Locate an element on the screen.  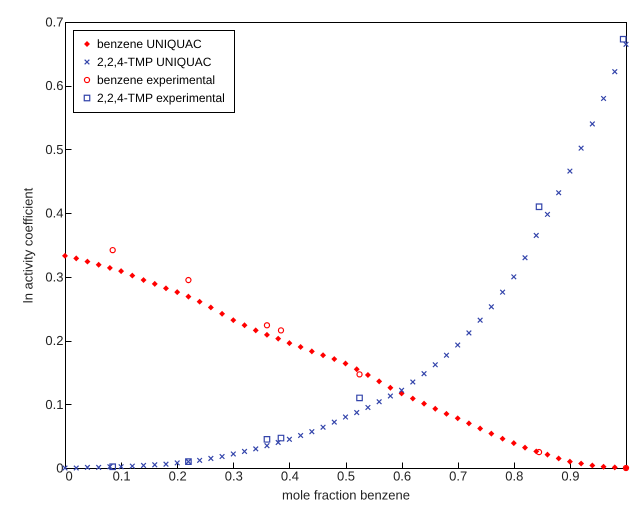
legend-label: benzene UNIQUAC is located at coordinates (149, 44).